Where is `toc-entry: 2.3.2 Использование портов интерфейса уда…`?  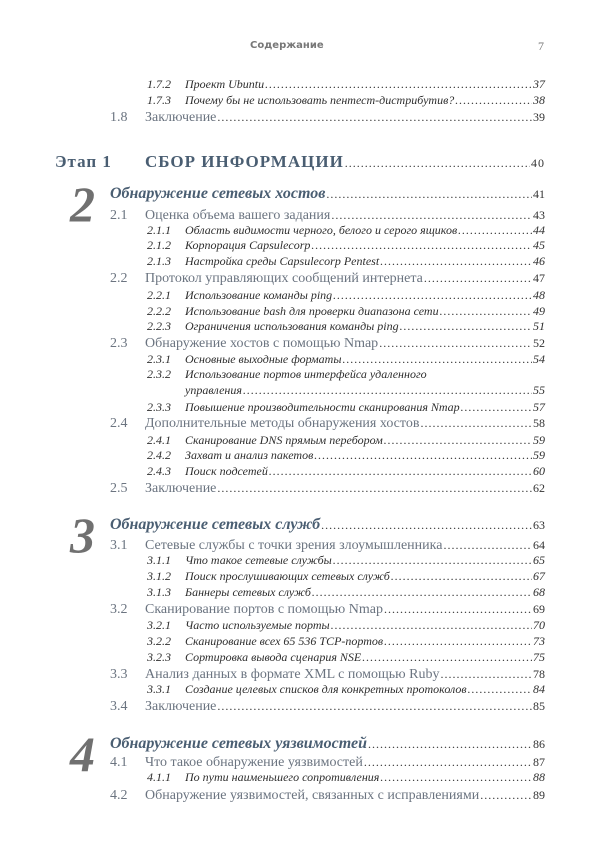
toc-entry: 2.3.2 Использование портов интерфейса уда… is located at coordinates (272, 375).